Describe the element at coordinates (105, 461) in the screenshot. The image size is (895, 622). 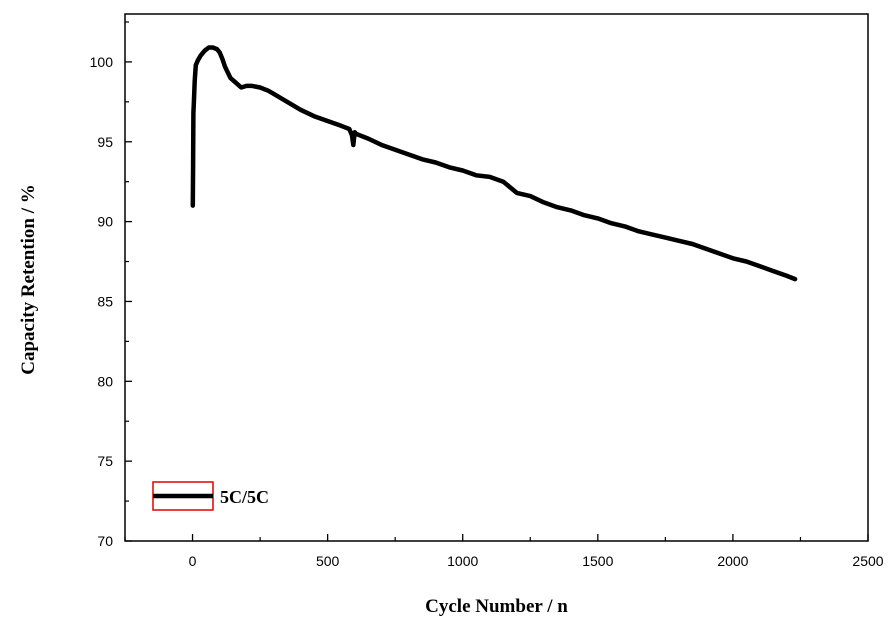
I see `y-tick-label: 75` at that location.